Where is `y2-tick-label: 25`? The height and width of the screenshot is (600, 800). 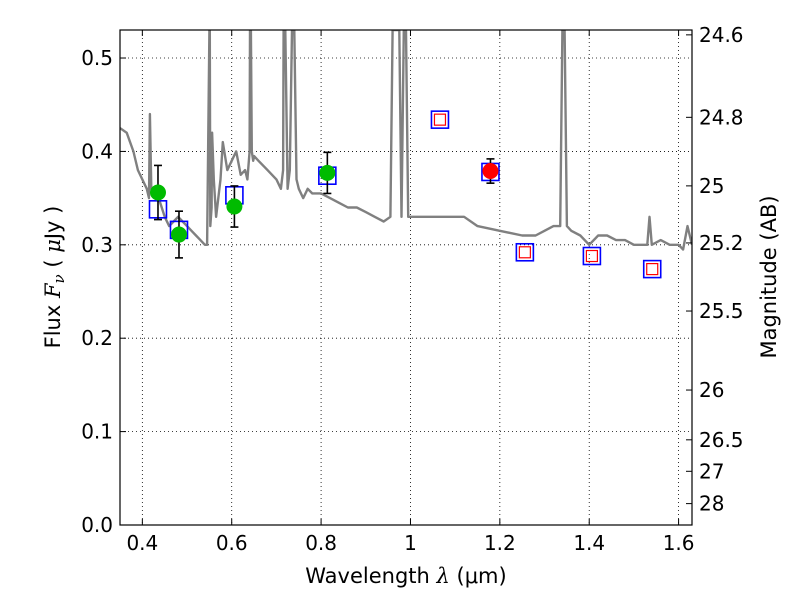
y2-tick-label: 25 is located at coordinates (711, 186).